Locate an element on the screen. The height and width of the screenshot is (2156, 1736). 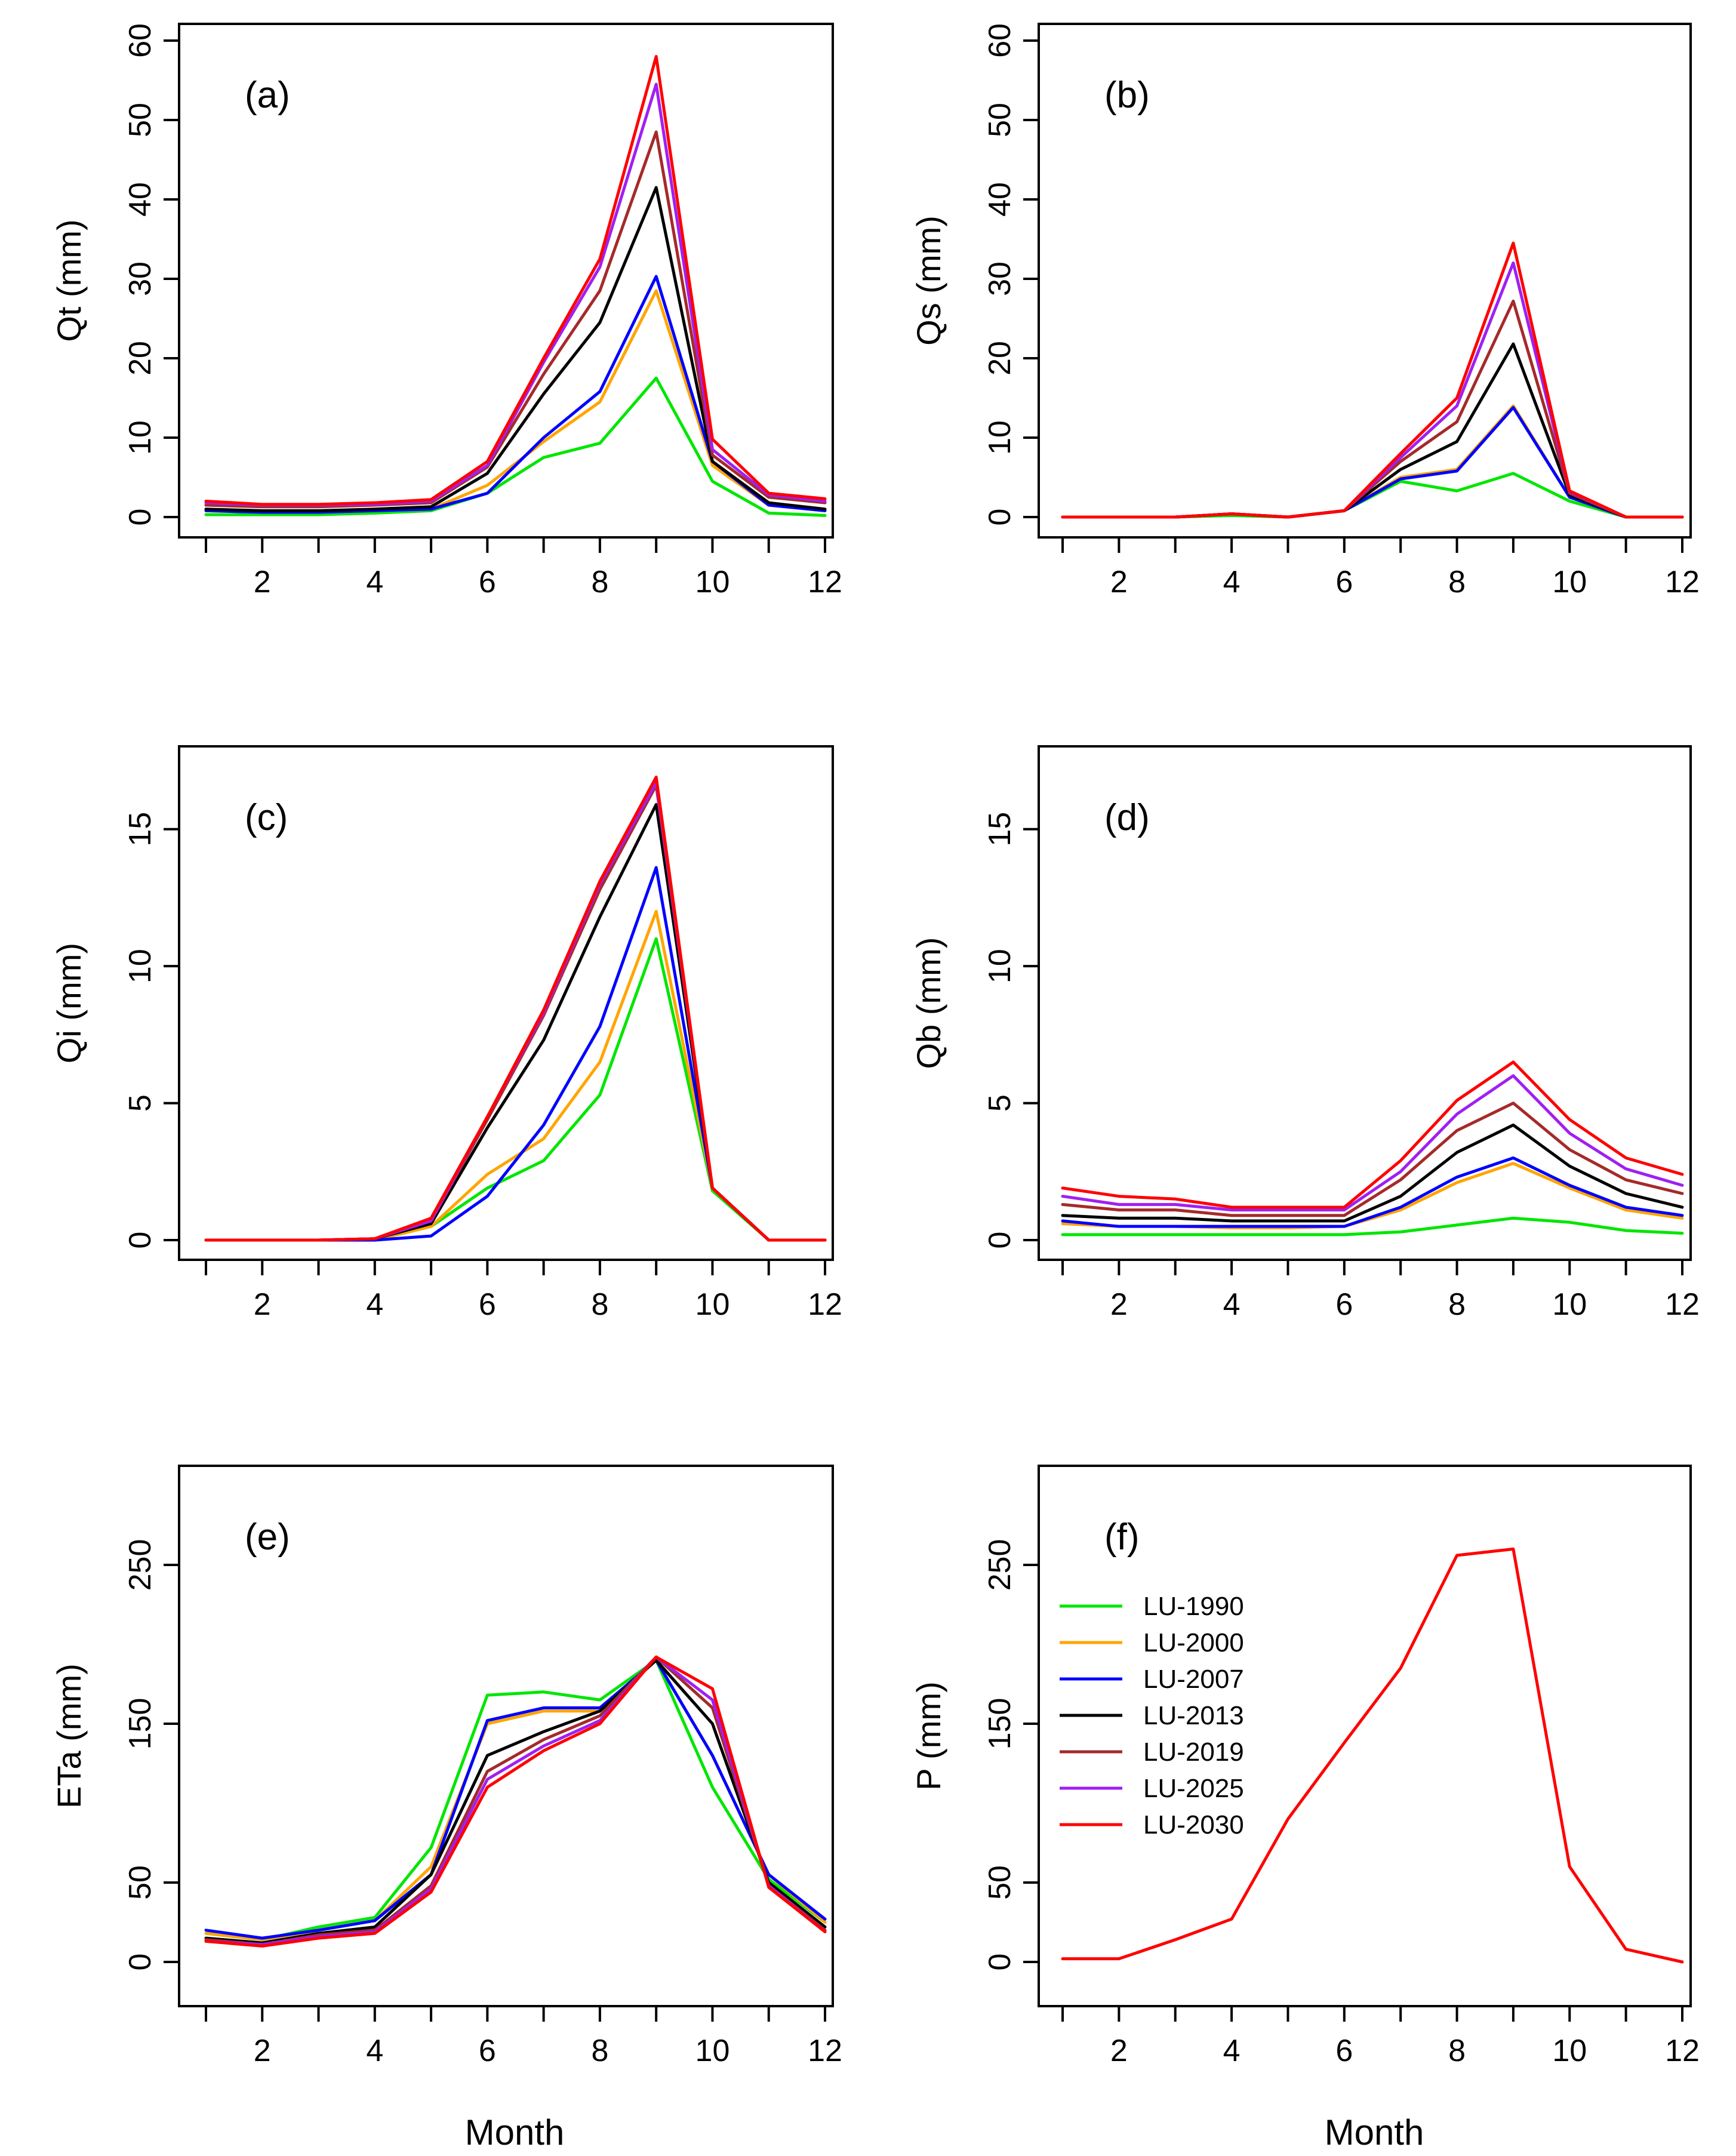
y-axis-label: Qb (mm) is located at coordinates (929, 1003).